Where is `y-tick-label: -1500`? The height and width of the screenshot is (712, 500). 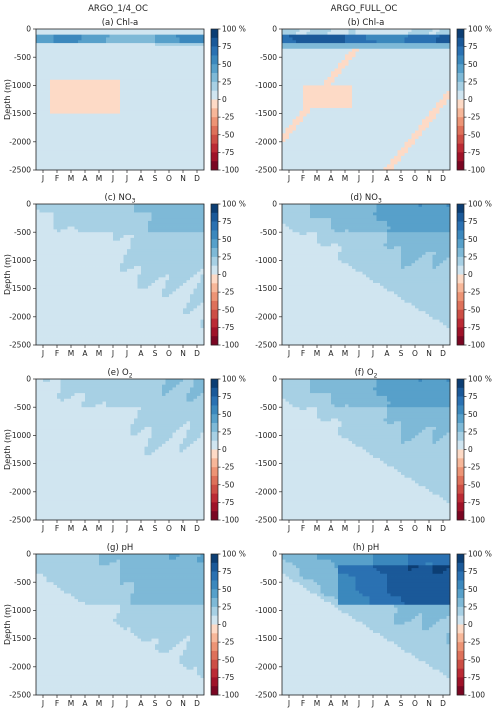 y-tick-label: -1500 is located at coordinates (20, 113).